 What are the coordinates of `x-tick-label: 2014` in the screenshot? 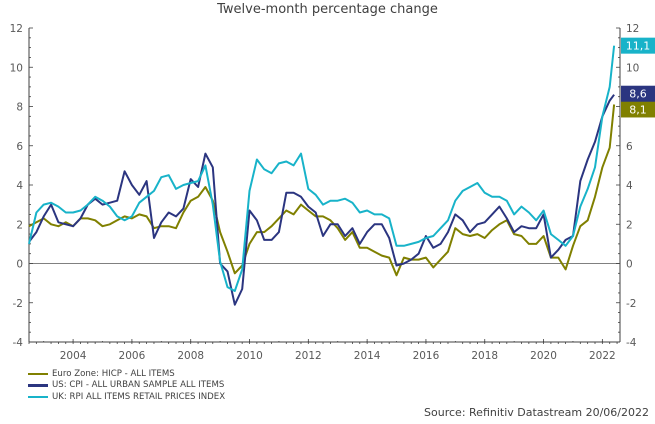 It's located at (367, 356).